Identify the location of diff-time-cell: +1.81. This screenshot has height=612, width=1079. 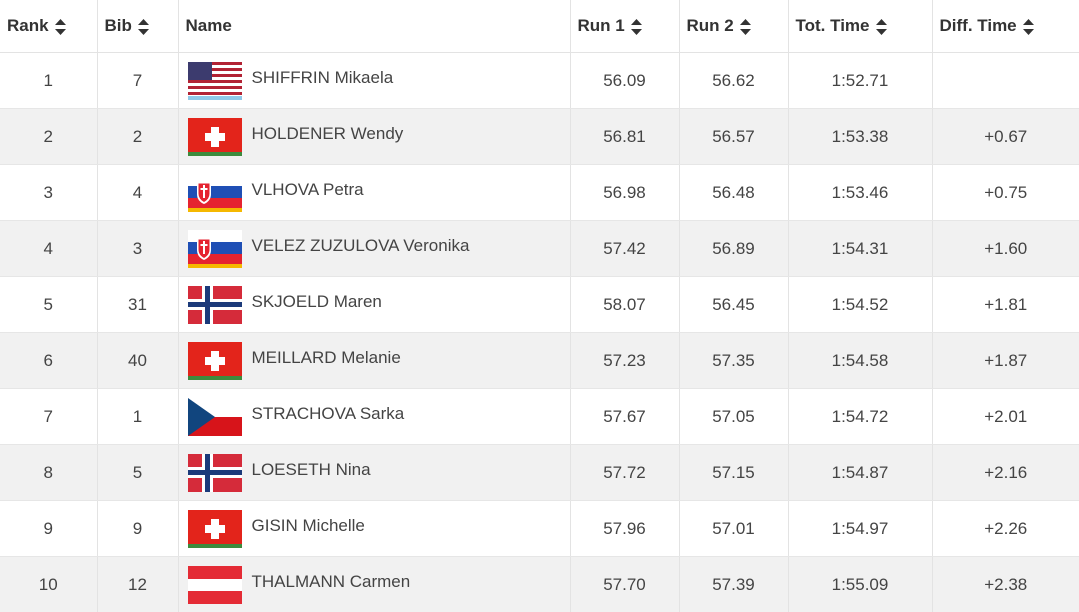
(1005, 304).